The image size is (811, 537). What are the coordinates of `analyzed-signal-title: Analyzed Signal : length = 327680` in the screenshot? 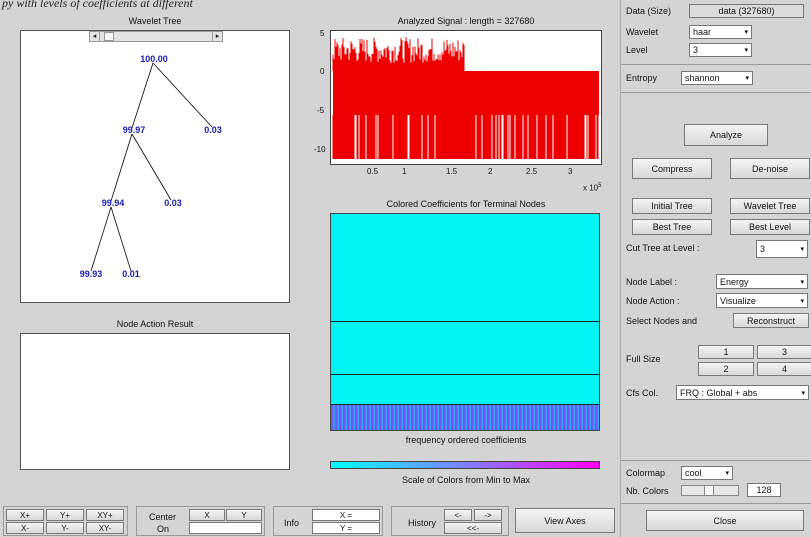 It's located at (466, 21).